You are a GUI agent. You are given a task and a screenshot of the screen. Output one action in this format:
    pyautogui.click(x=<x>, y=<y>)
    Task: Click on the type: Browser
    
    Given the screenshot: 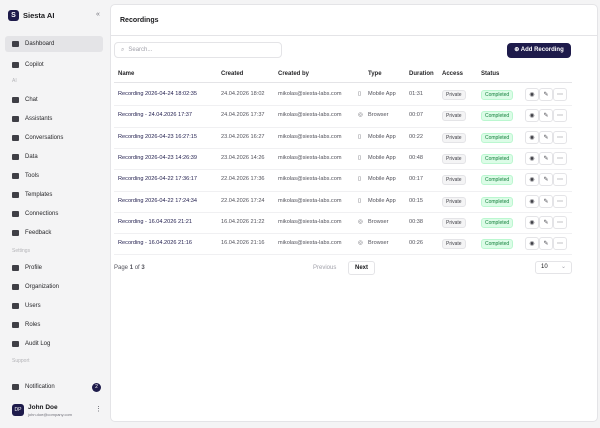 What is the action you would take?
    pyautogui.click(x=378, y=115)
    